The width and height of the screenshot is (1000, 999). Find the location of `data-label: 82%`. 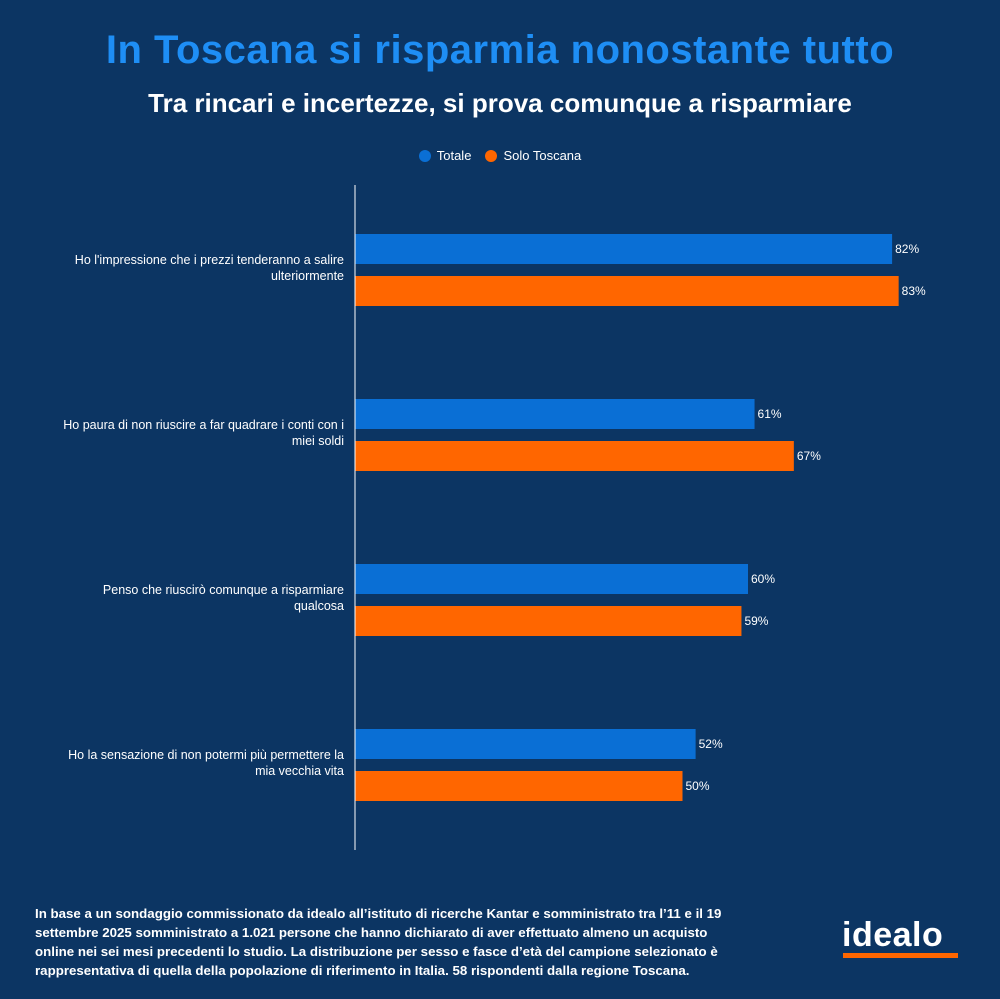

data-label: 82% is located at coordinates (907, 249).